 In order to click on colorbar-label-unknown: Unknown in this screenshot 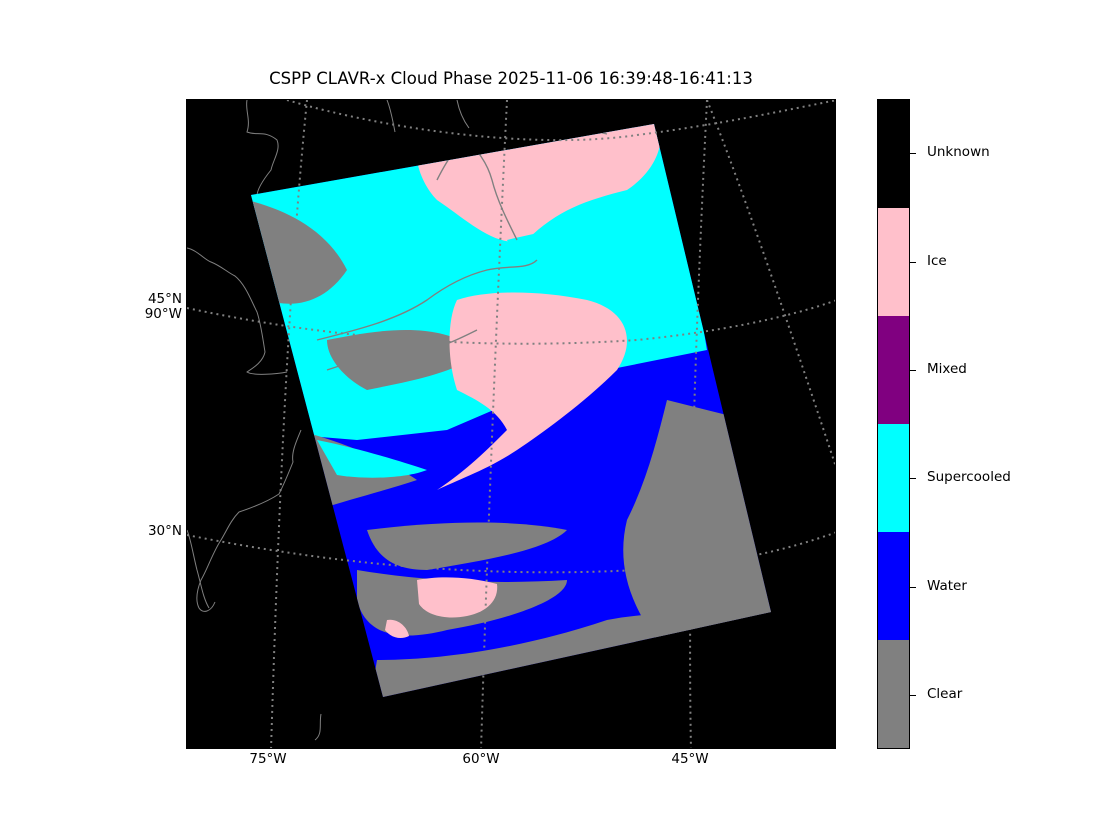, I will do `click(958, 152)`.